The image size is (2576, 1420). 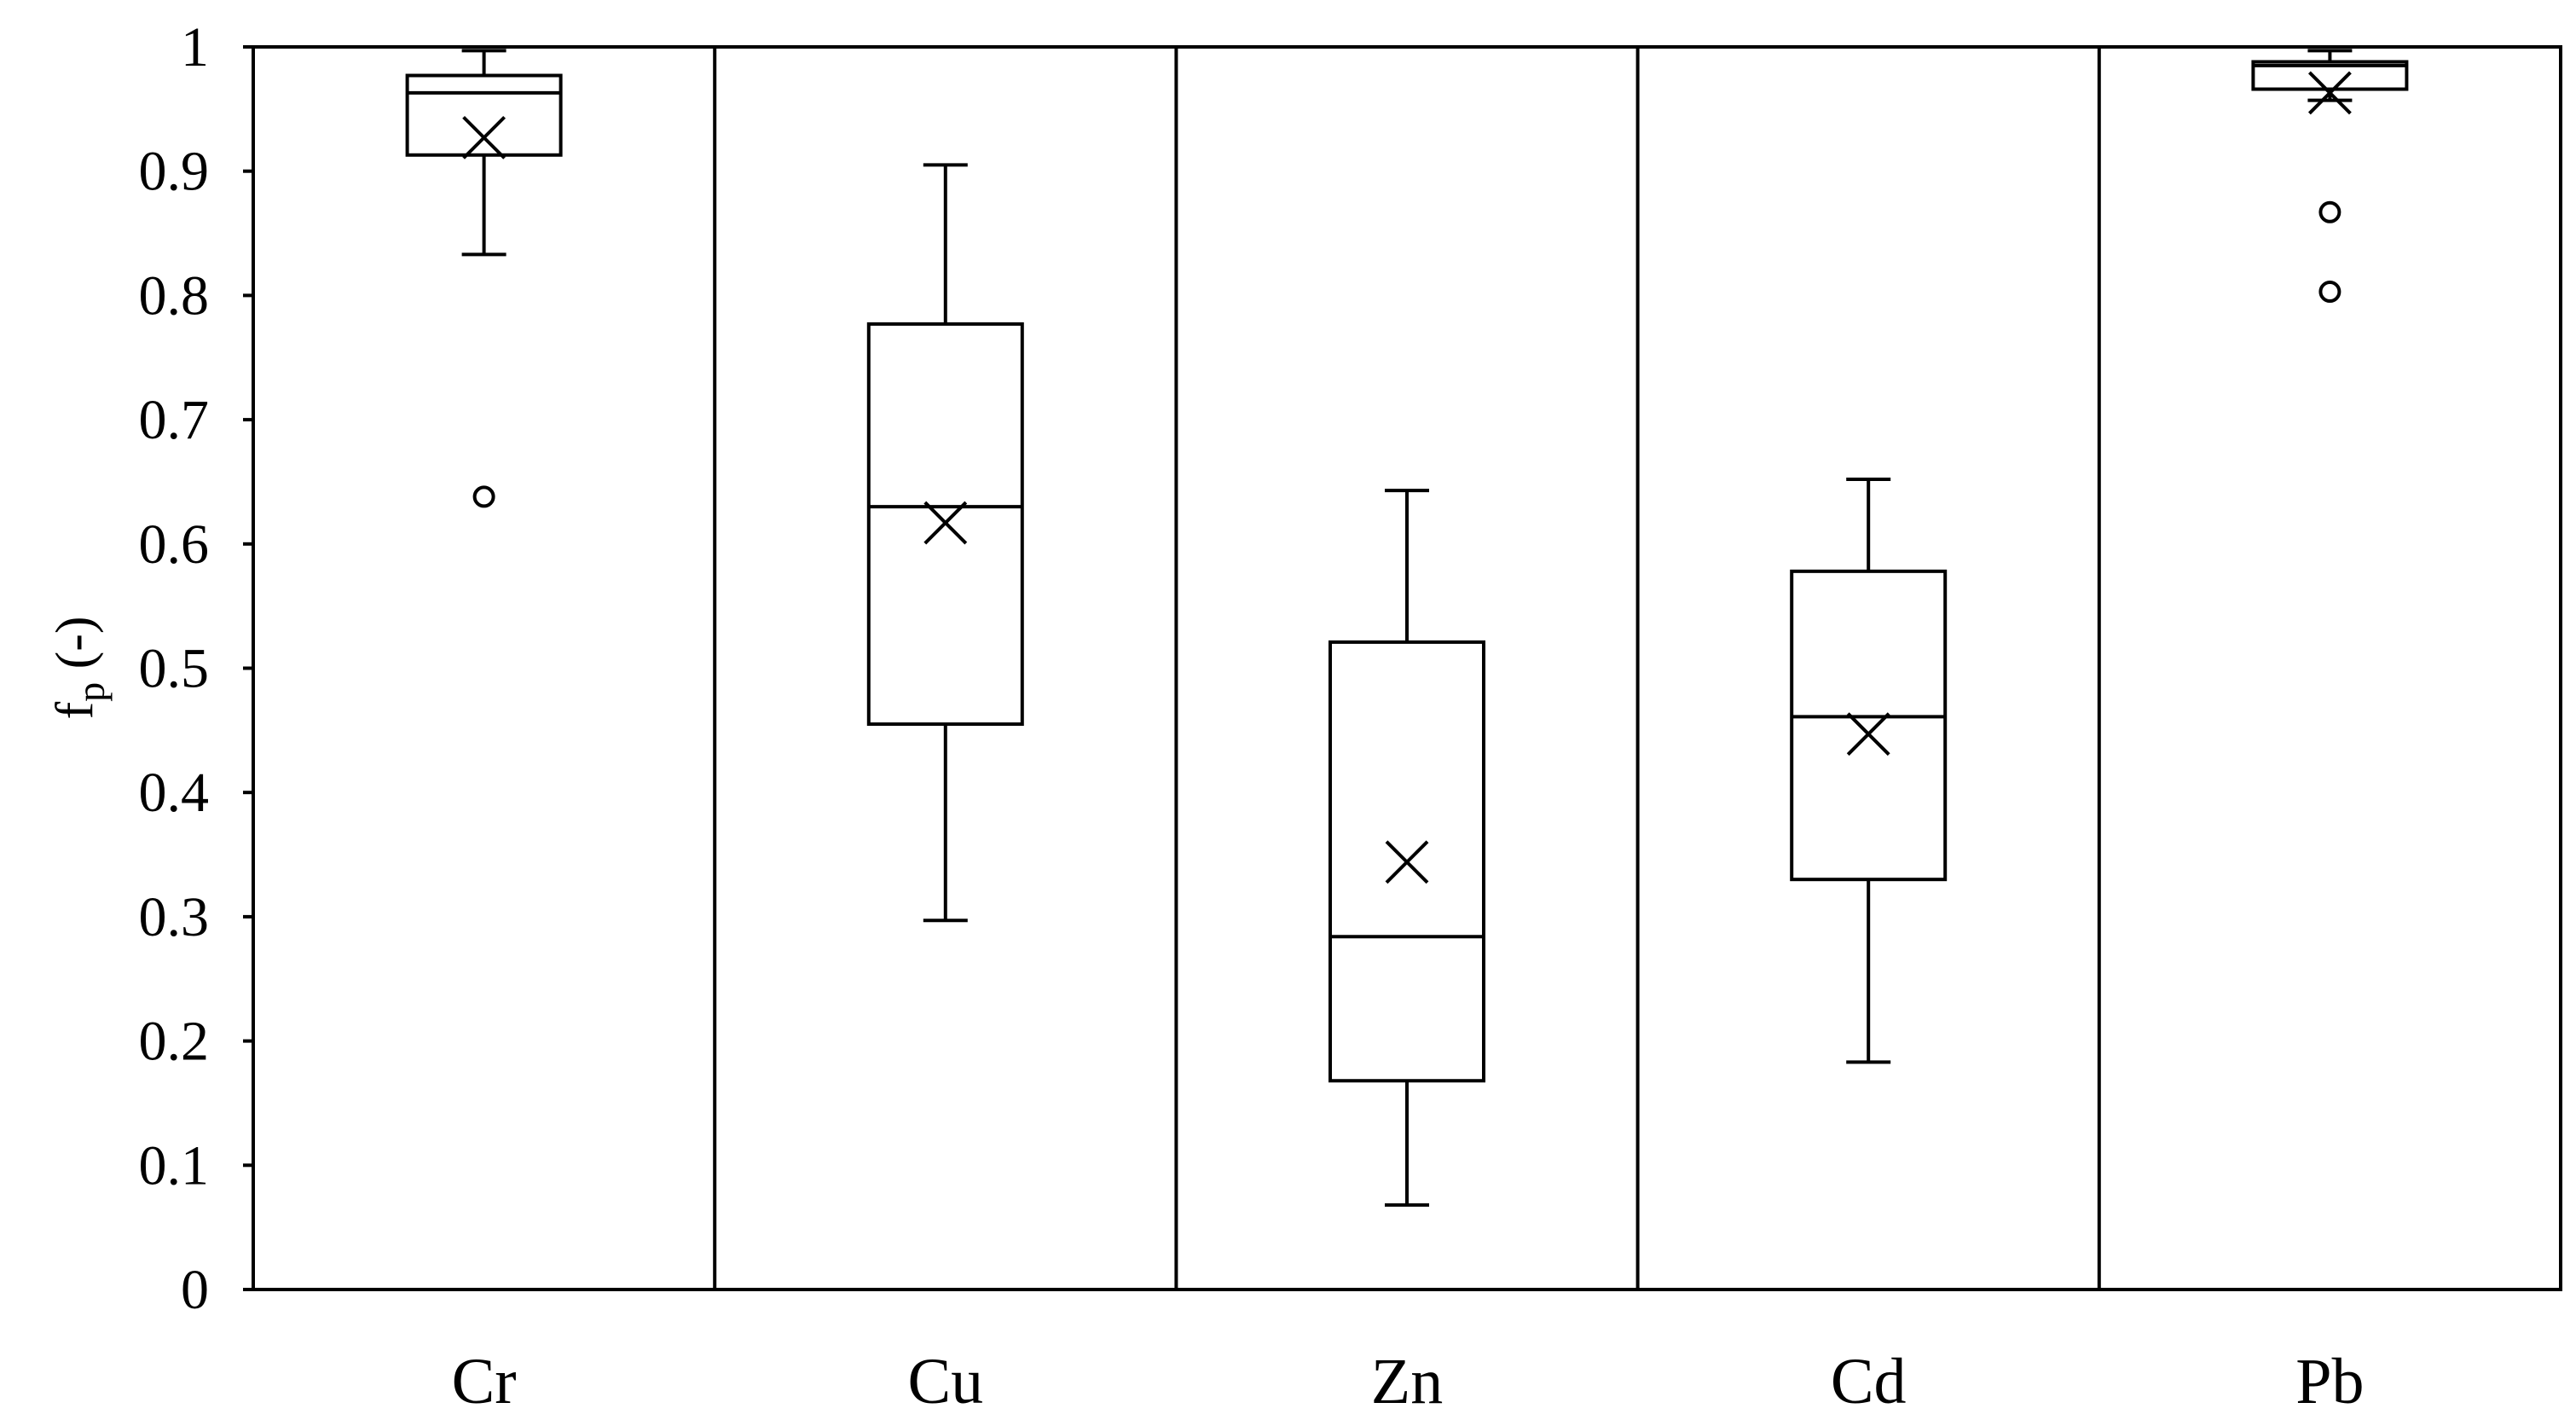 I want to click on y-tick-label: 0.3, so click(x=174, y=917).